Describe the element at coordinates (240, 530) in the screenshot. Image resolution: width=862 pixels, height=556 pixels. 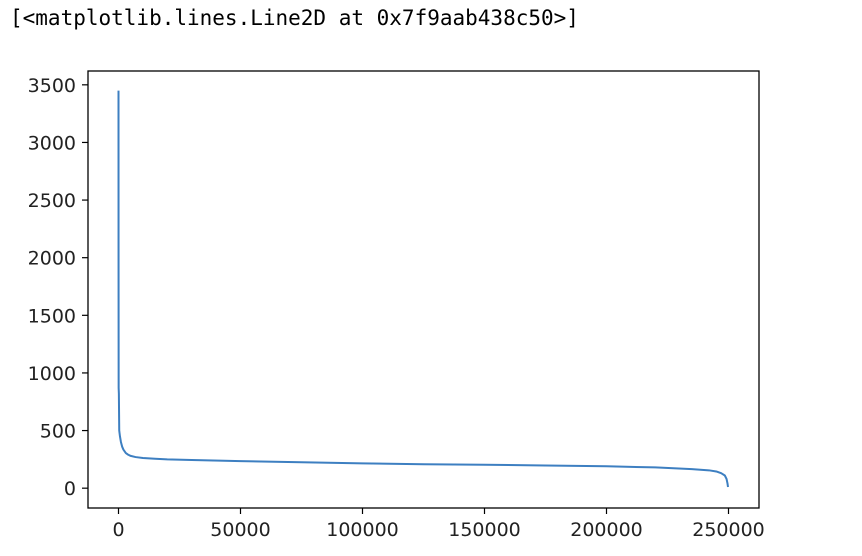
I see `x-tick-label: 50000` at that location.